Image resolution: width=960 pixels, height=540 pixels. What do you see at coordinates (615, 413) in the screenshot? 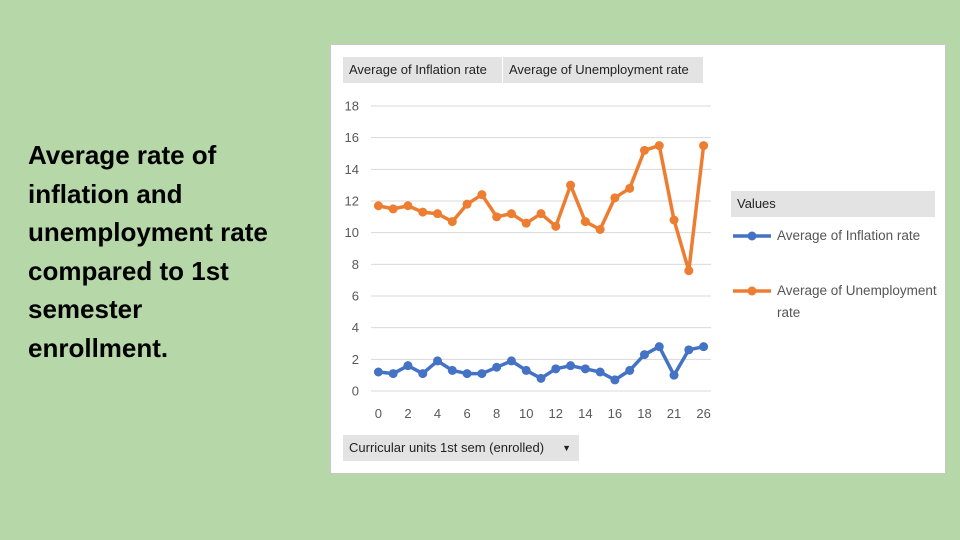
I see `x-tick-label: 16` at bounding box center [615, 413].